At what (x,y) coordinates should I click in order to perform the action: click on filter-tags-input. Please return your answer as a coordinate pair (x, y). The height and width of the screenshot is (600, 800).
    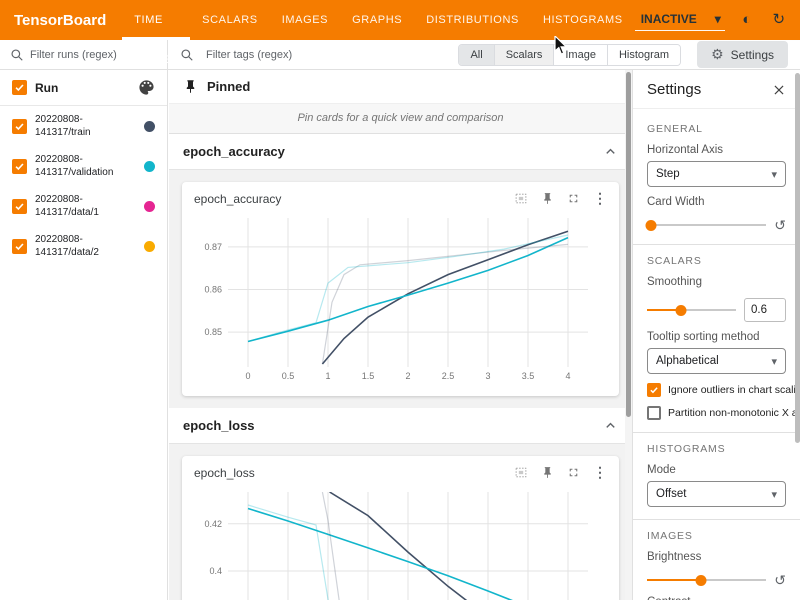
    Looking at the image, I should click on (326, 54).